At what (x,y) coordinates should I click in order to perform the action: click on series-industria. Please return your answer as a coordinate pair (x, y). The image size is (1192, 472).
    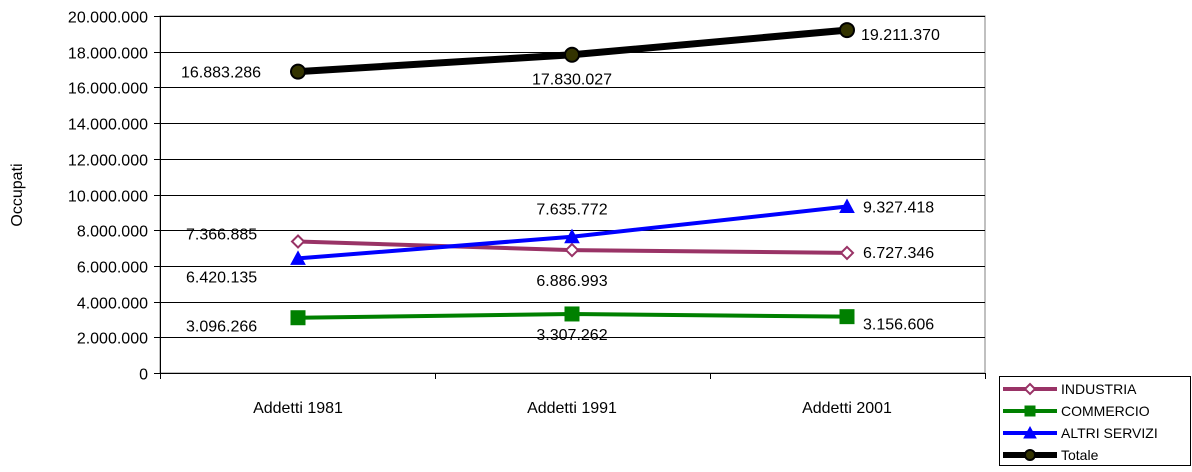
    Looking at the image, I should click on (572, 247).